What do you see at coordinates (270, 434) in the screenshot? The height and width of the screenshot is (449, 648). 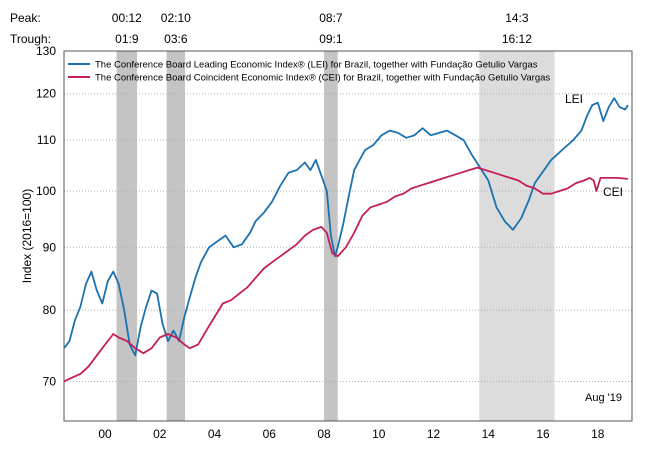 I see `x-tick-label: 06` at bounding box center [270, 434].